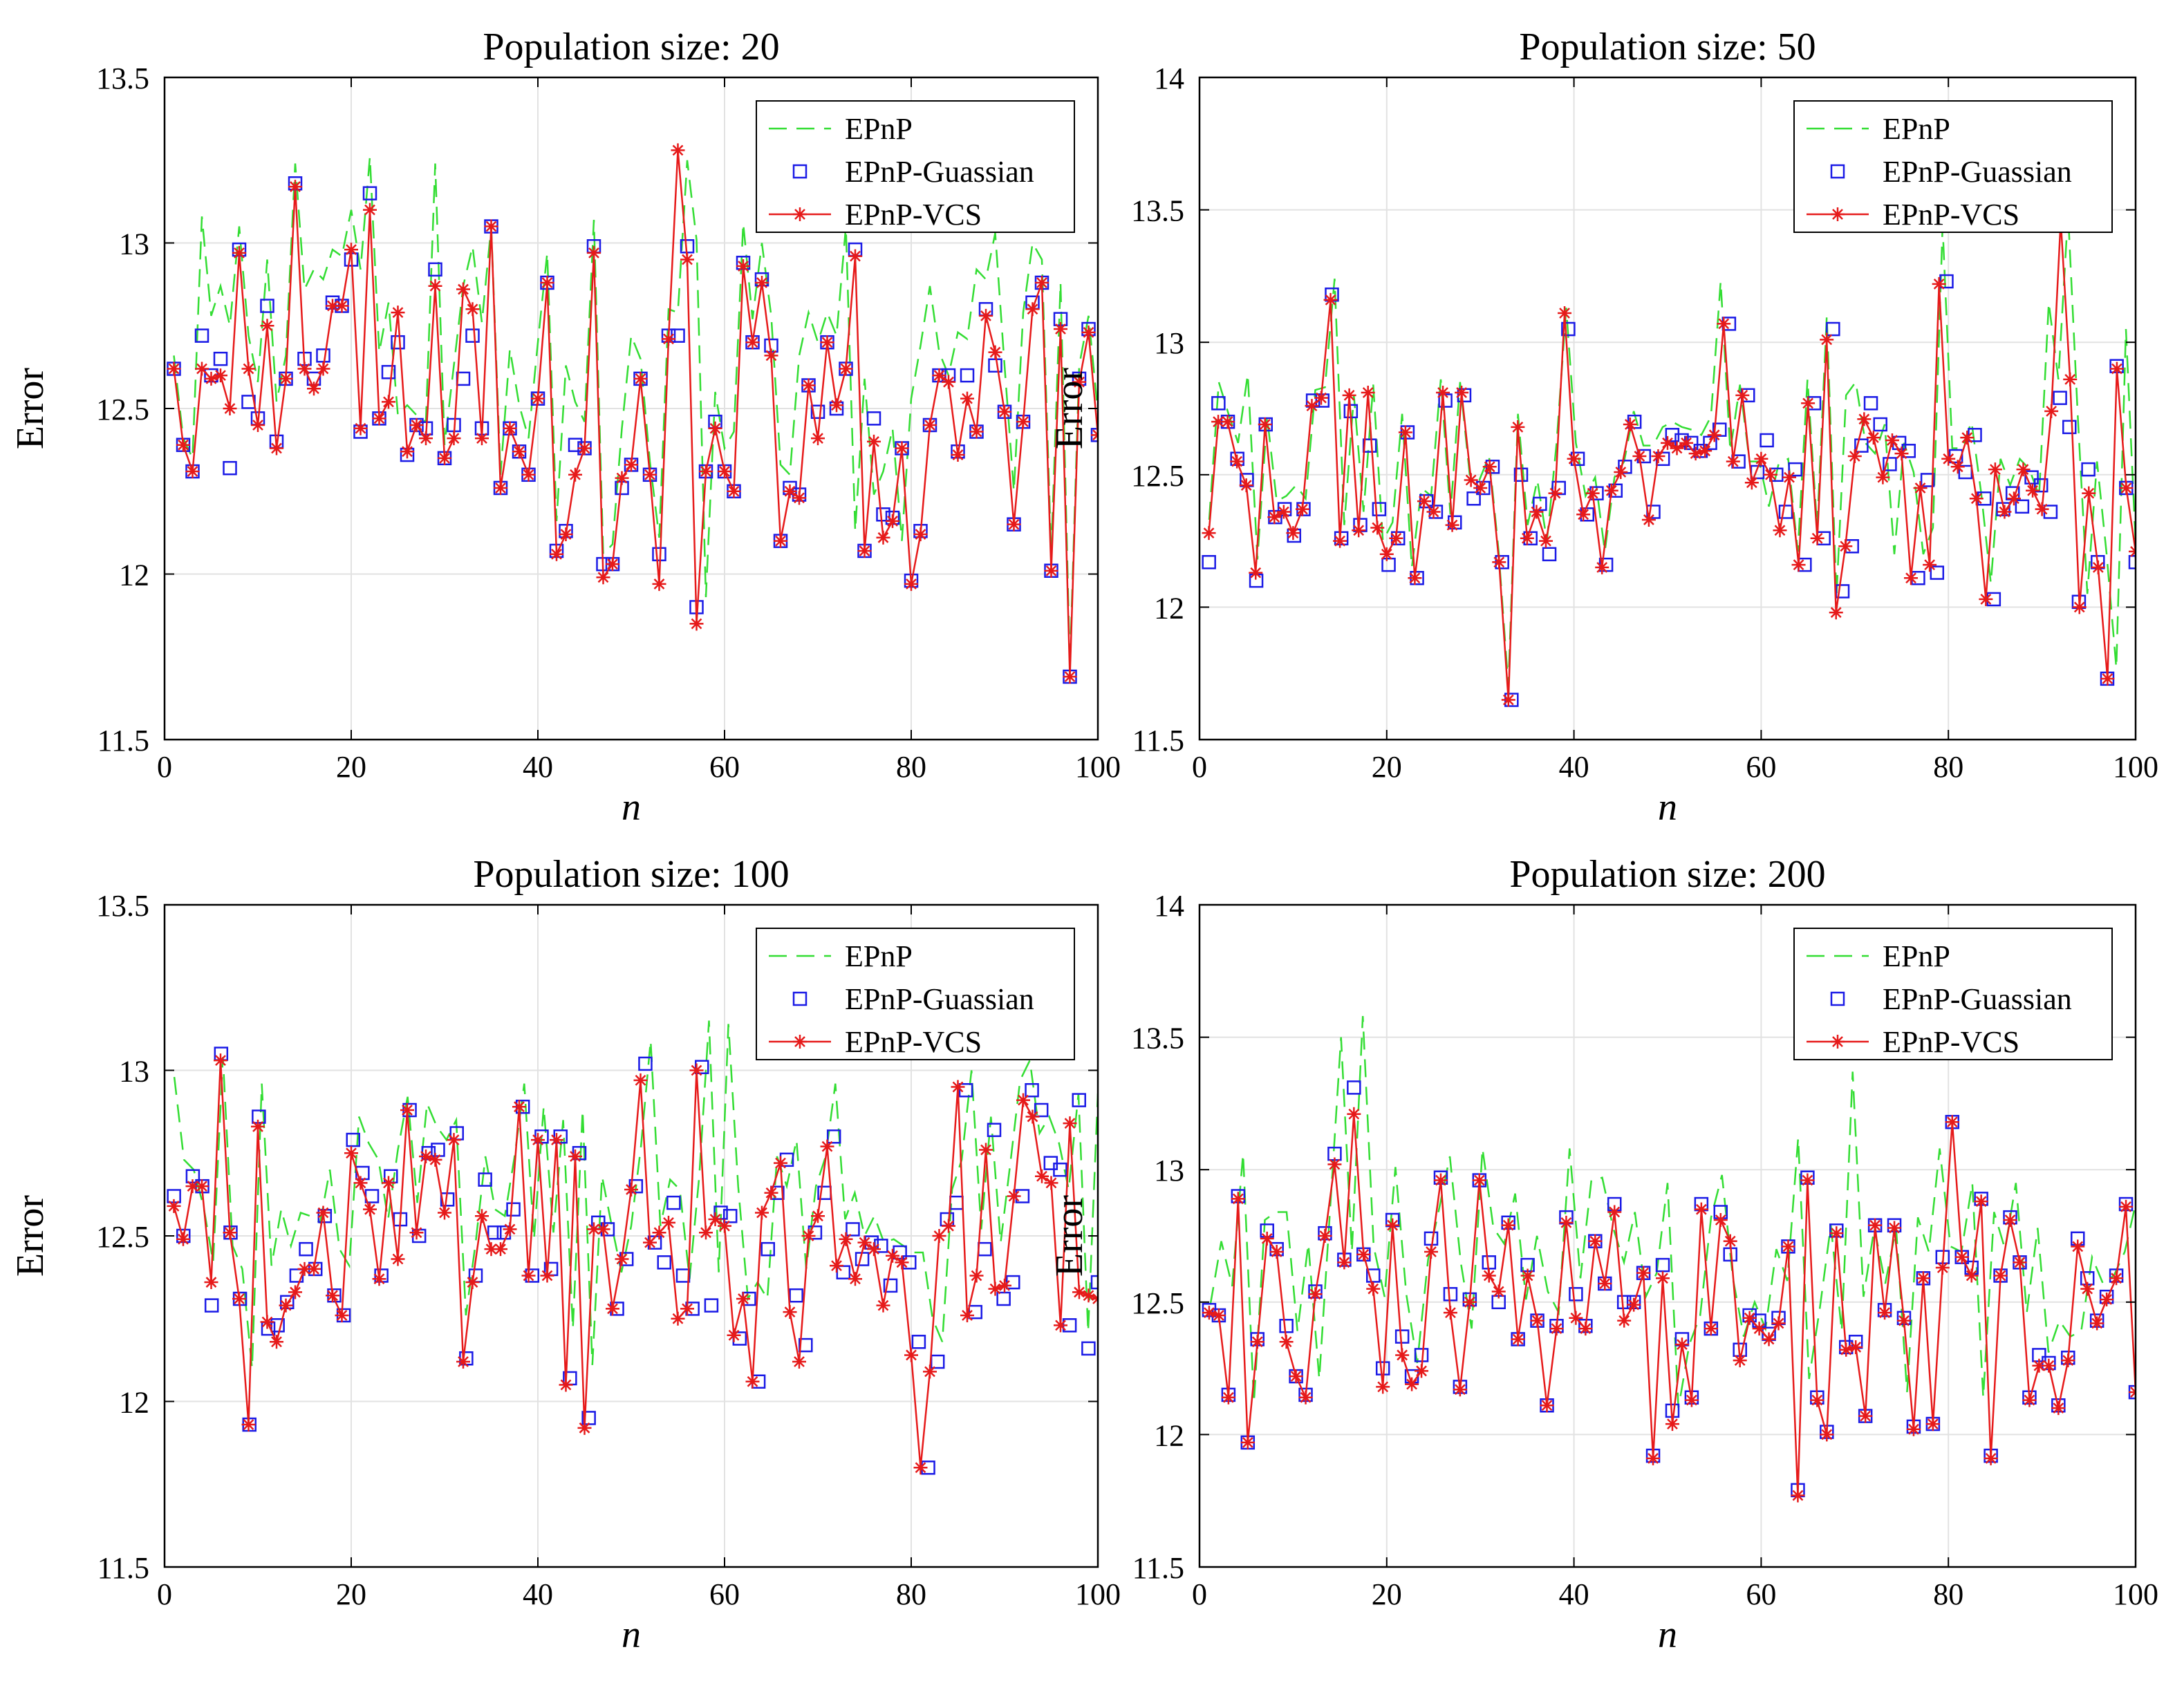  I want to click on legend-label: EPnP-Guassian, so click(1977, 999).